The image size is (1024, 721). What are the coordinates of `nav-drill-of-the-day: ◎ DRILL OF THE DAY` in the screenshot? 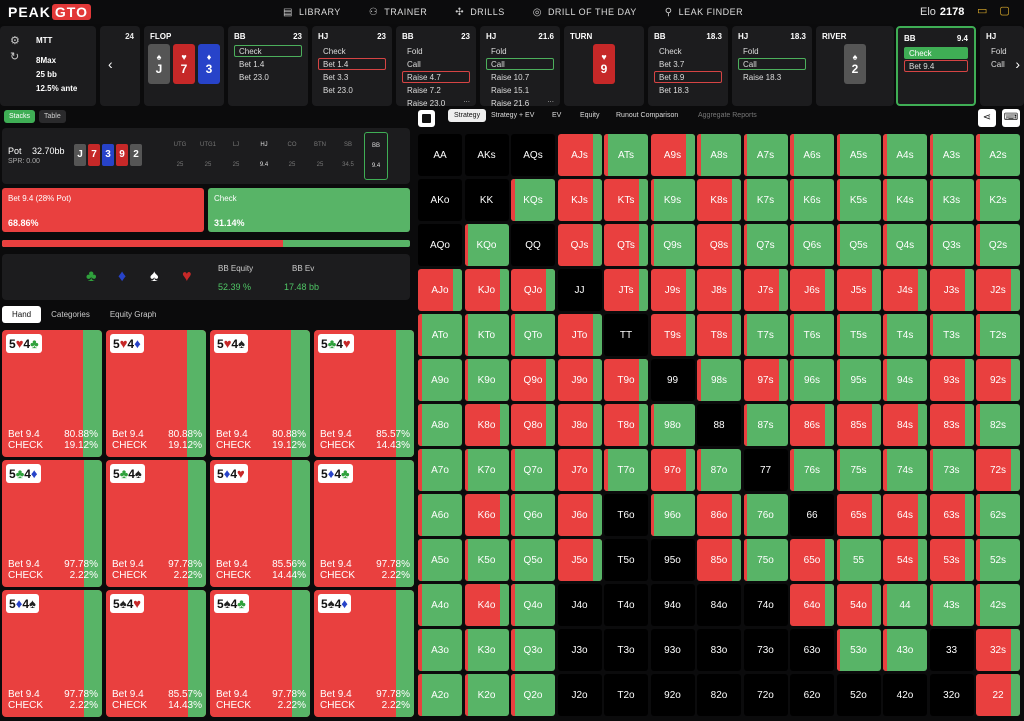 It's located at (585, 12).